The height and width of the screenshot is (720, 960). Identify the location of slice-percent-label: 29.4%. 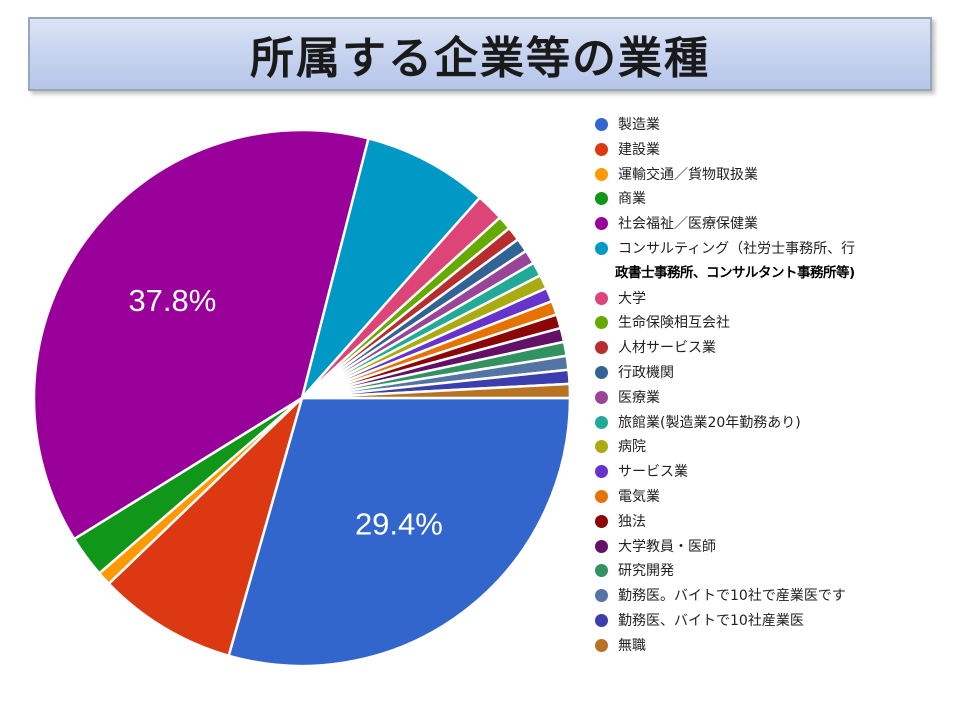
(399, 523).